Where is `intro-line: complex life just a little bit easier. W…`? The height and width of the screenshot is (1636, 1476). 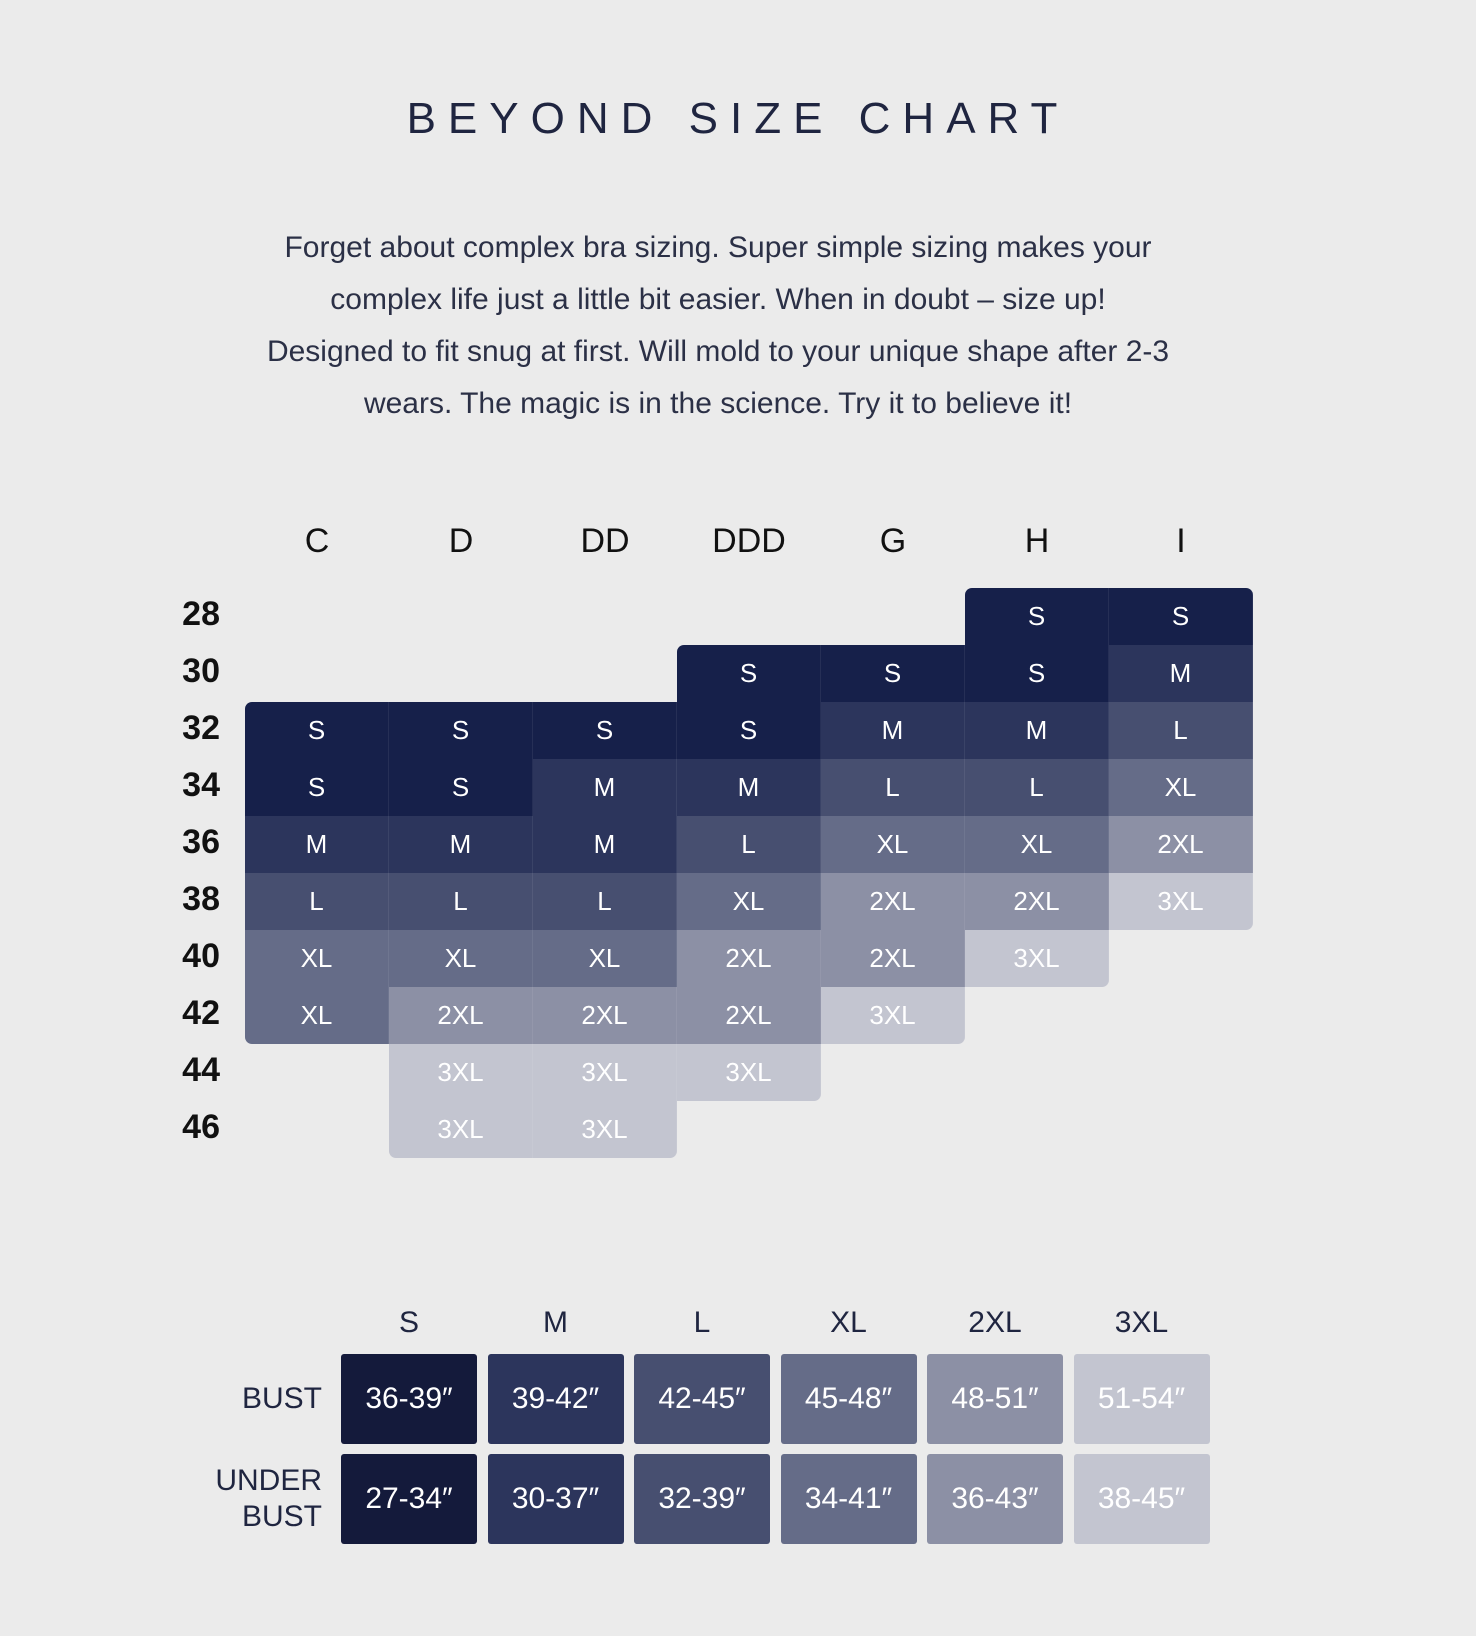
intro-line: complex life just a little bit easier. W… is located at coordinates (718, 299).